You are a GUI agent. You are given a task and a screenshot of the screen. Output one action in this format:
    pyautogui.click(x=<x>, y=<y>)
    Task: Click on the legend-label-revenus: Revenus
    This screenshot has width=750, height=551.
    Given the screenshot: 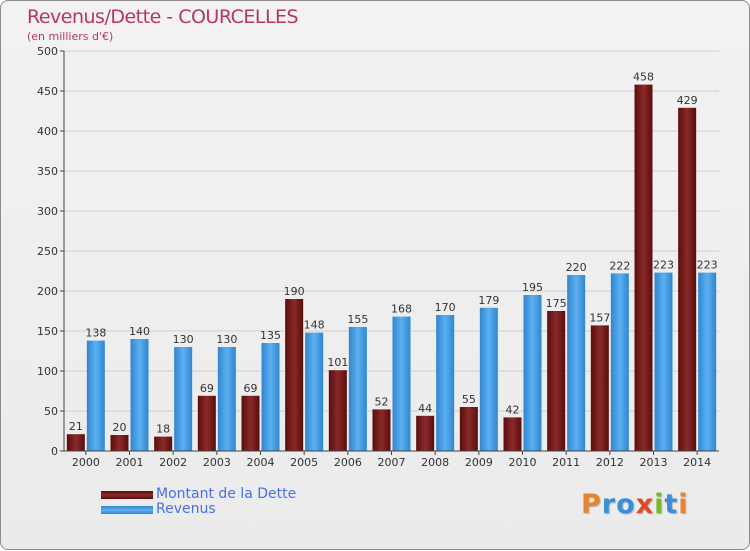 What is the action you would take?
    pyautogui.click(x=186, y=509)
    